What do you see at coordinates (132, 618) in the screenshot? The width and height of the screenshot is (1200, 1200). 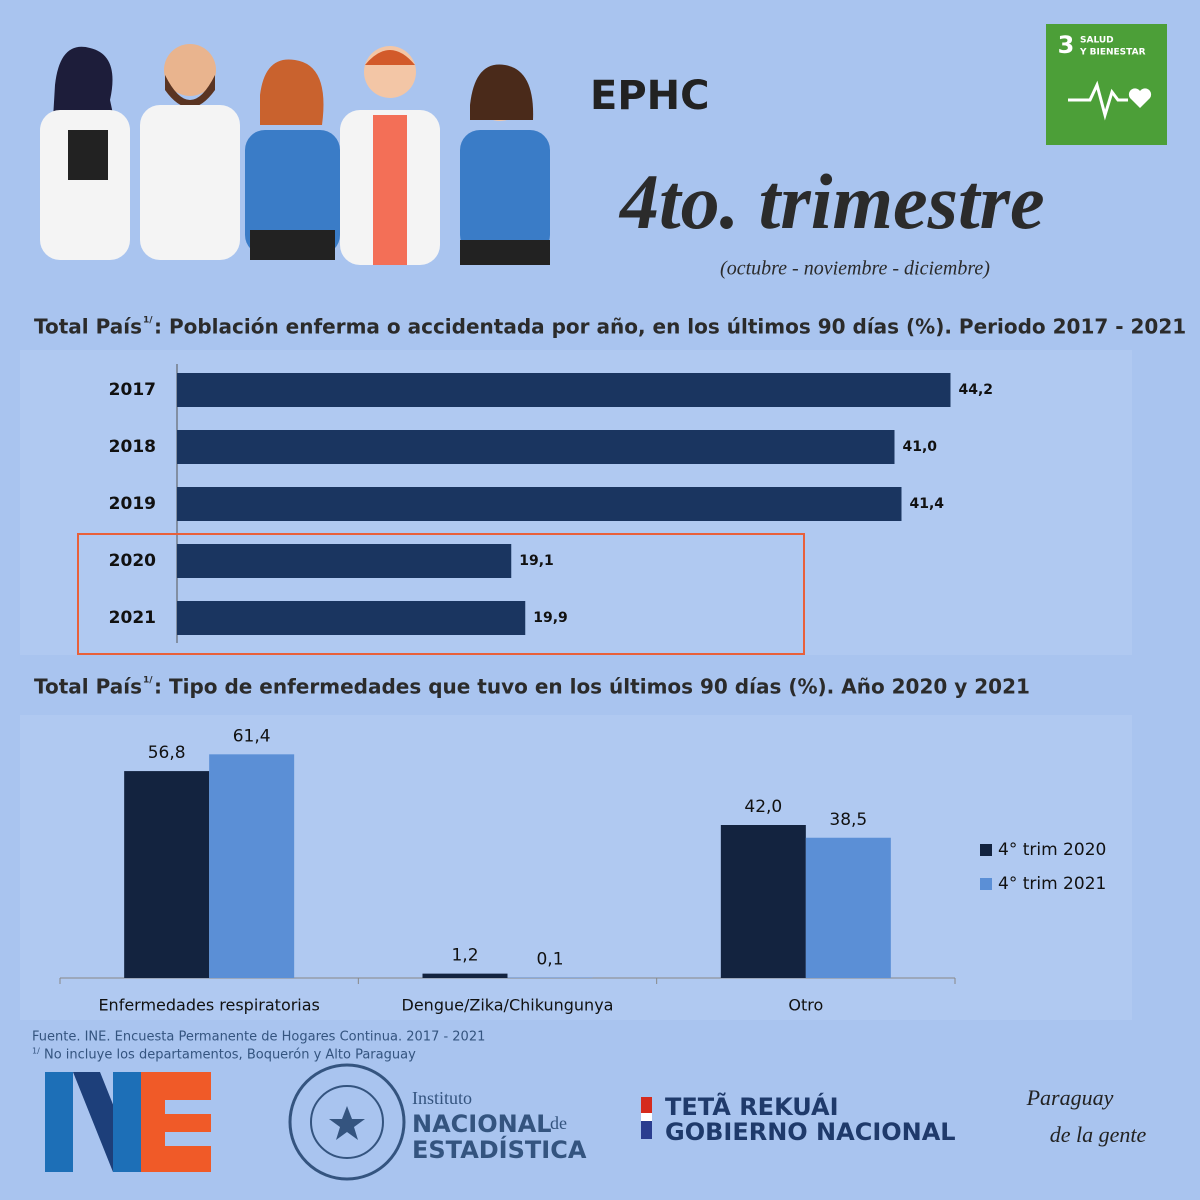 I see `y-tick-label: 2021` at bounding box center [132, 618].